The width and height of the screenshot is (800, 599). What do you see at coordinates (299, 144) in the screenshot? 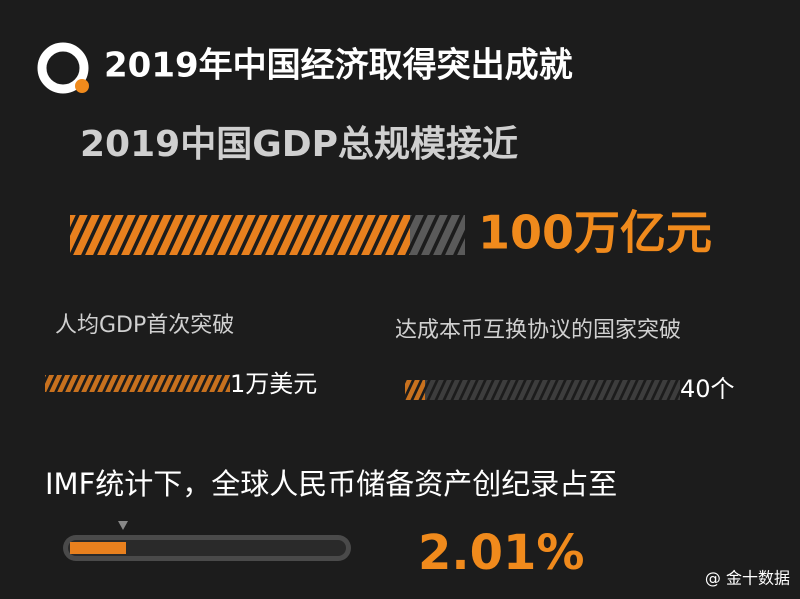
I see `subtitle: 2019中国GDP总规模接近` at bounding box center [299, 144].